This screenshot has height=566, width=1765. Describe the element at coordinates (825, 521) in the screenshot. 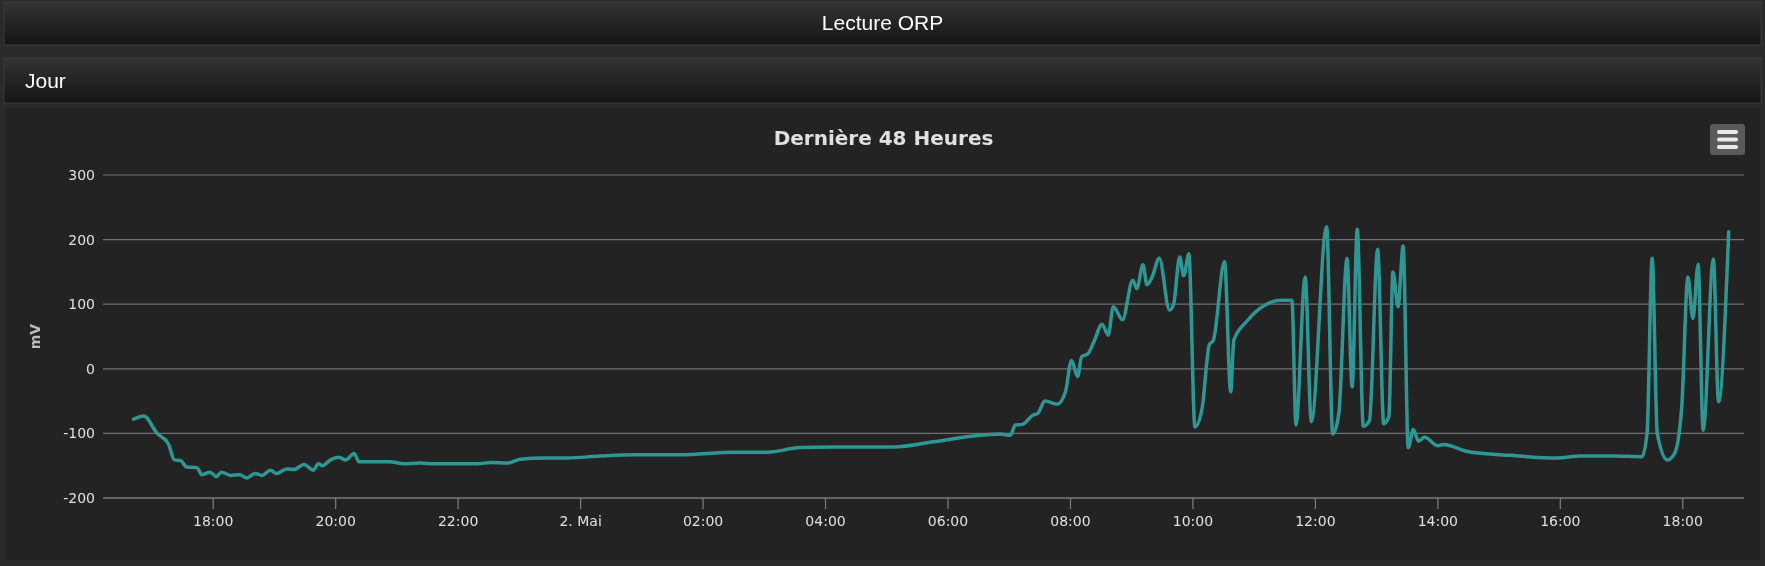

I see `x-tick-label: 04:00` at that location.